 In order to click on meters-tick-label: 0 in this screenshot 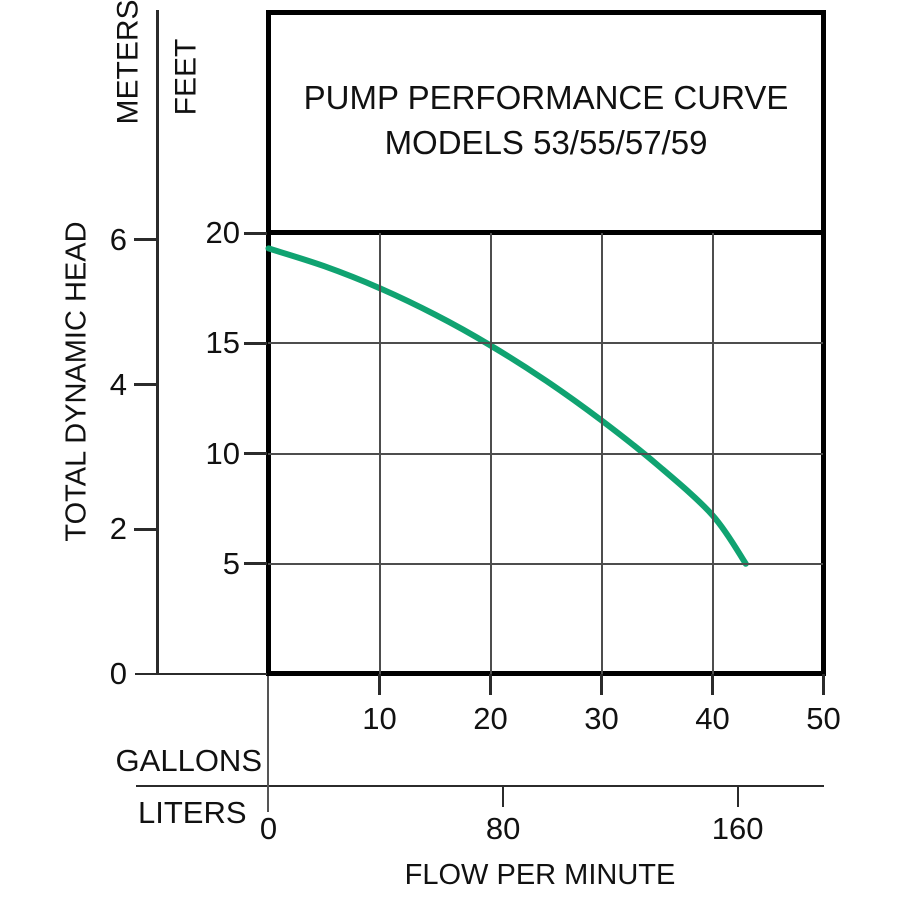, I will do `click(118, 673)`.